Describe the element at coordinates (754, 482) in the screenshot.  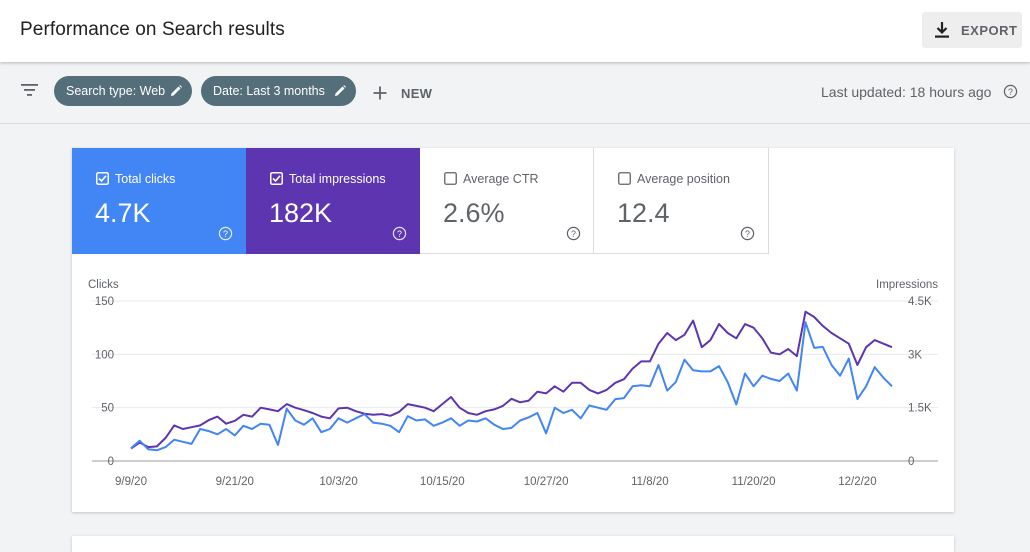
I see `x-tick-label: 11/20/20` at that location.